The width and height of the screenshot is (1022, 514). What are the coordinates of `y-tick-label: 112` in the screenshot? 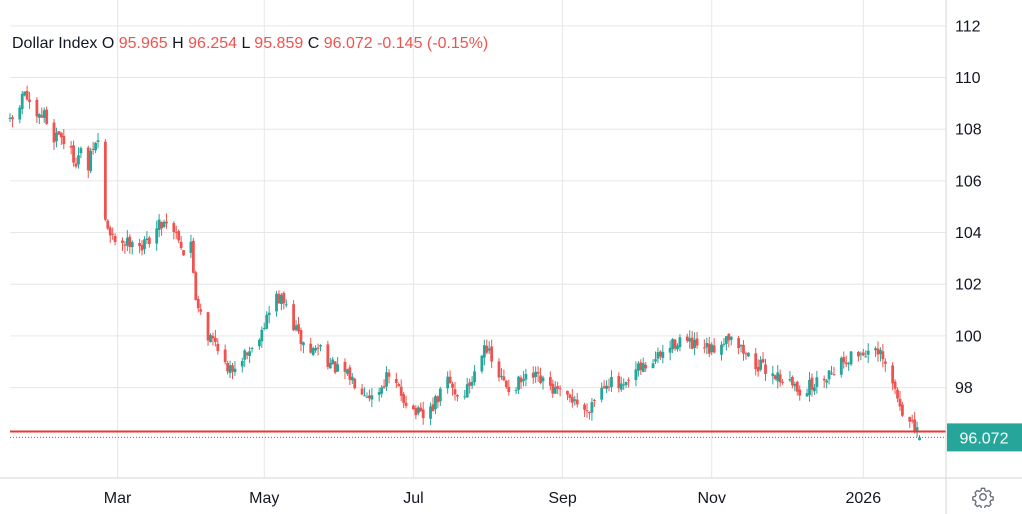 It's located at (968, 26).